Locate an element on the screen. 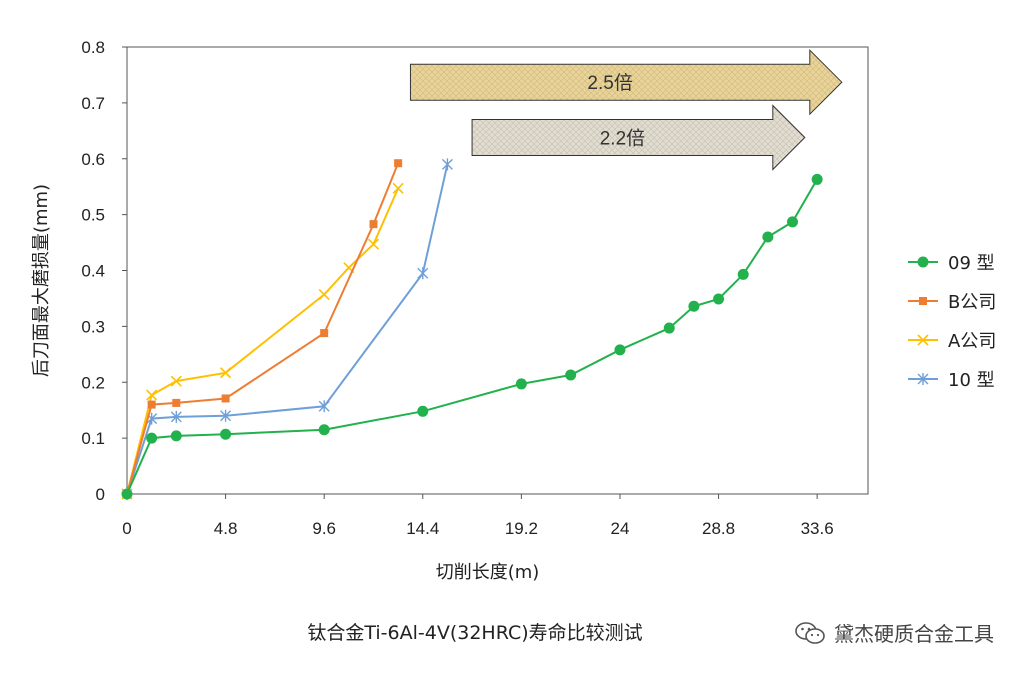  x-tick-label: 9.6 is located at coordinates (324, 528).